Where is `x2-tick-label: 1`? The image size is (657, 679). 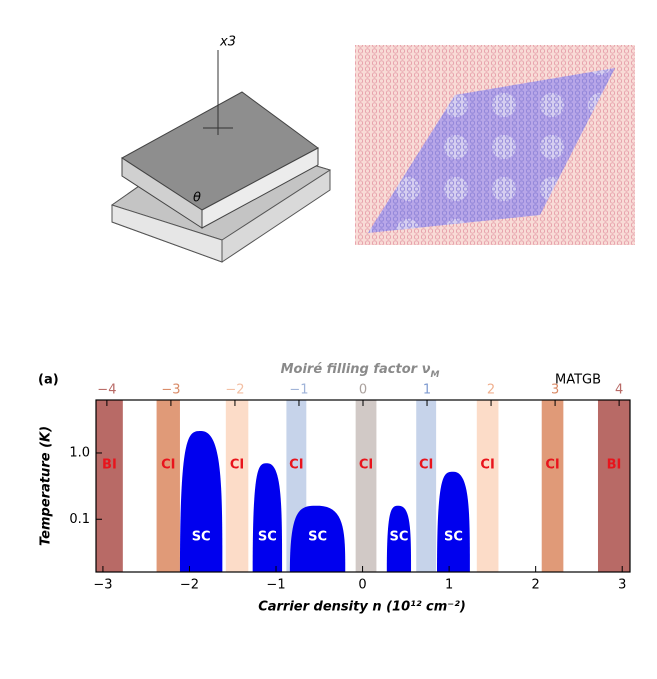 x2-tick-label: 1 is located at coordinates (427, 390).